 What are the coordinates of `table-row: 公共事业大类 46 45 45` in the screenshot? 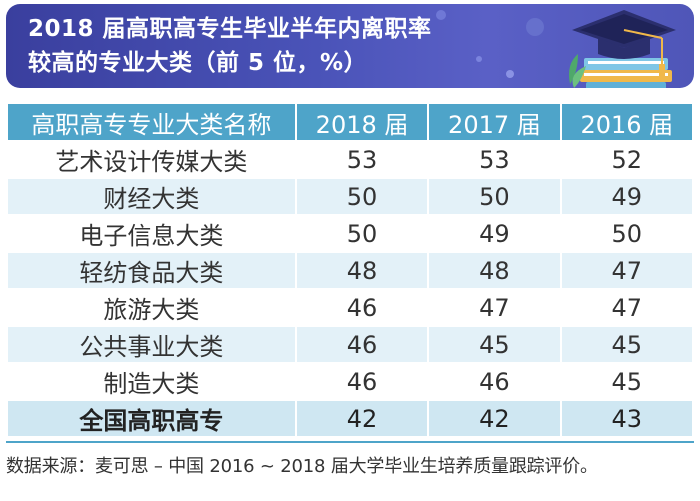 It's located at (350, 344).